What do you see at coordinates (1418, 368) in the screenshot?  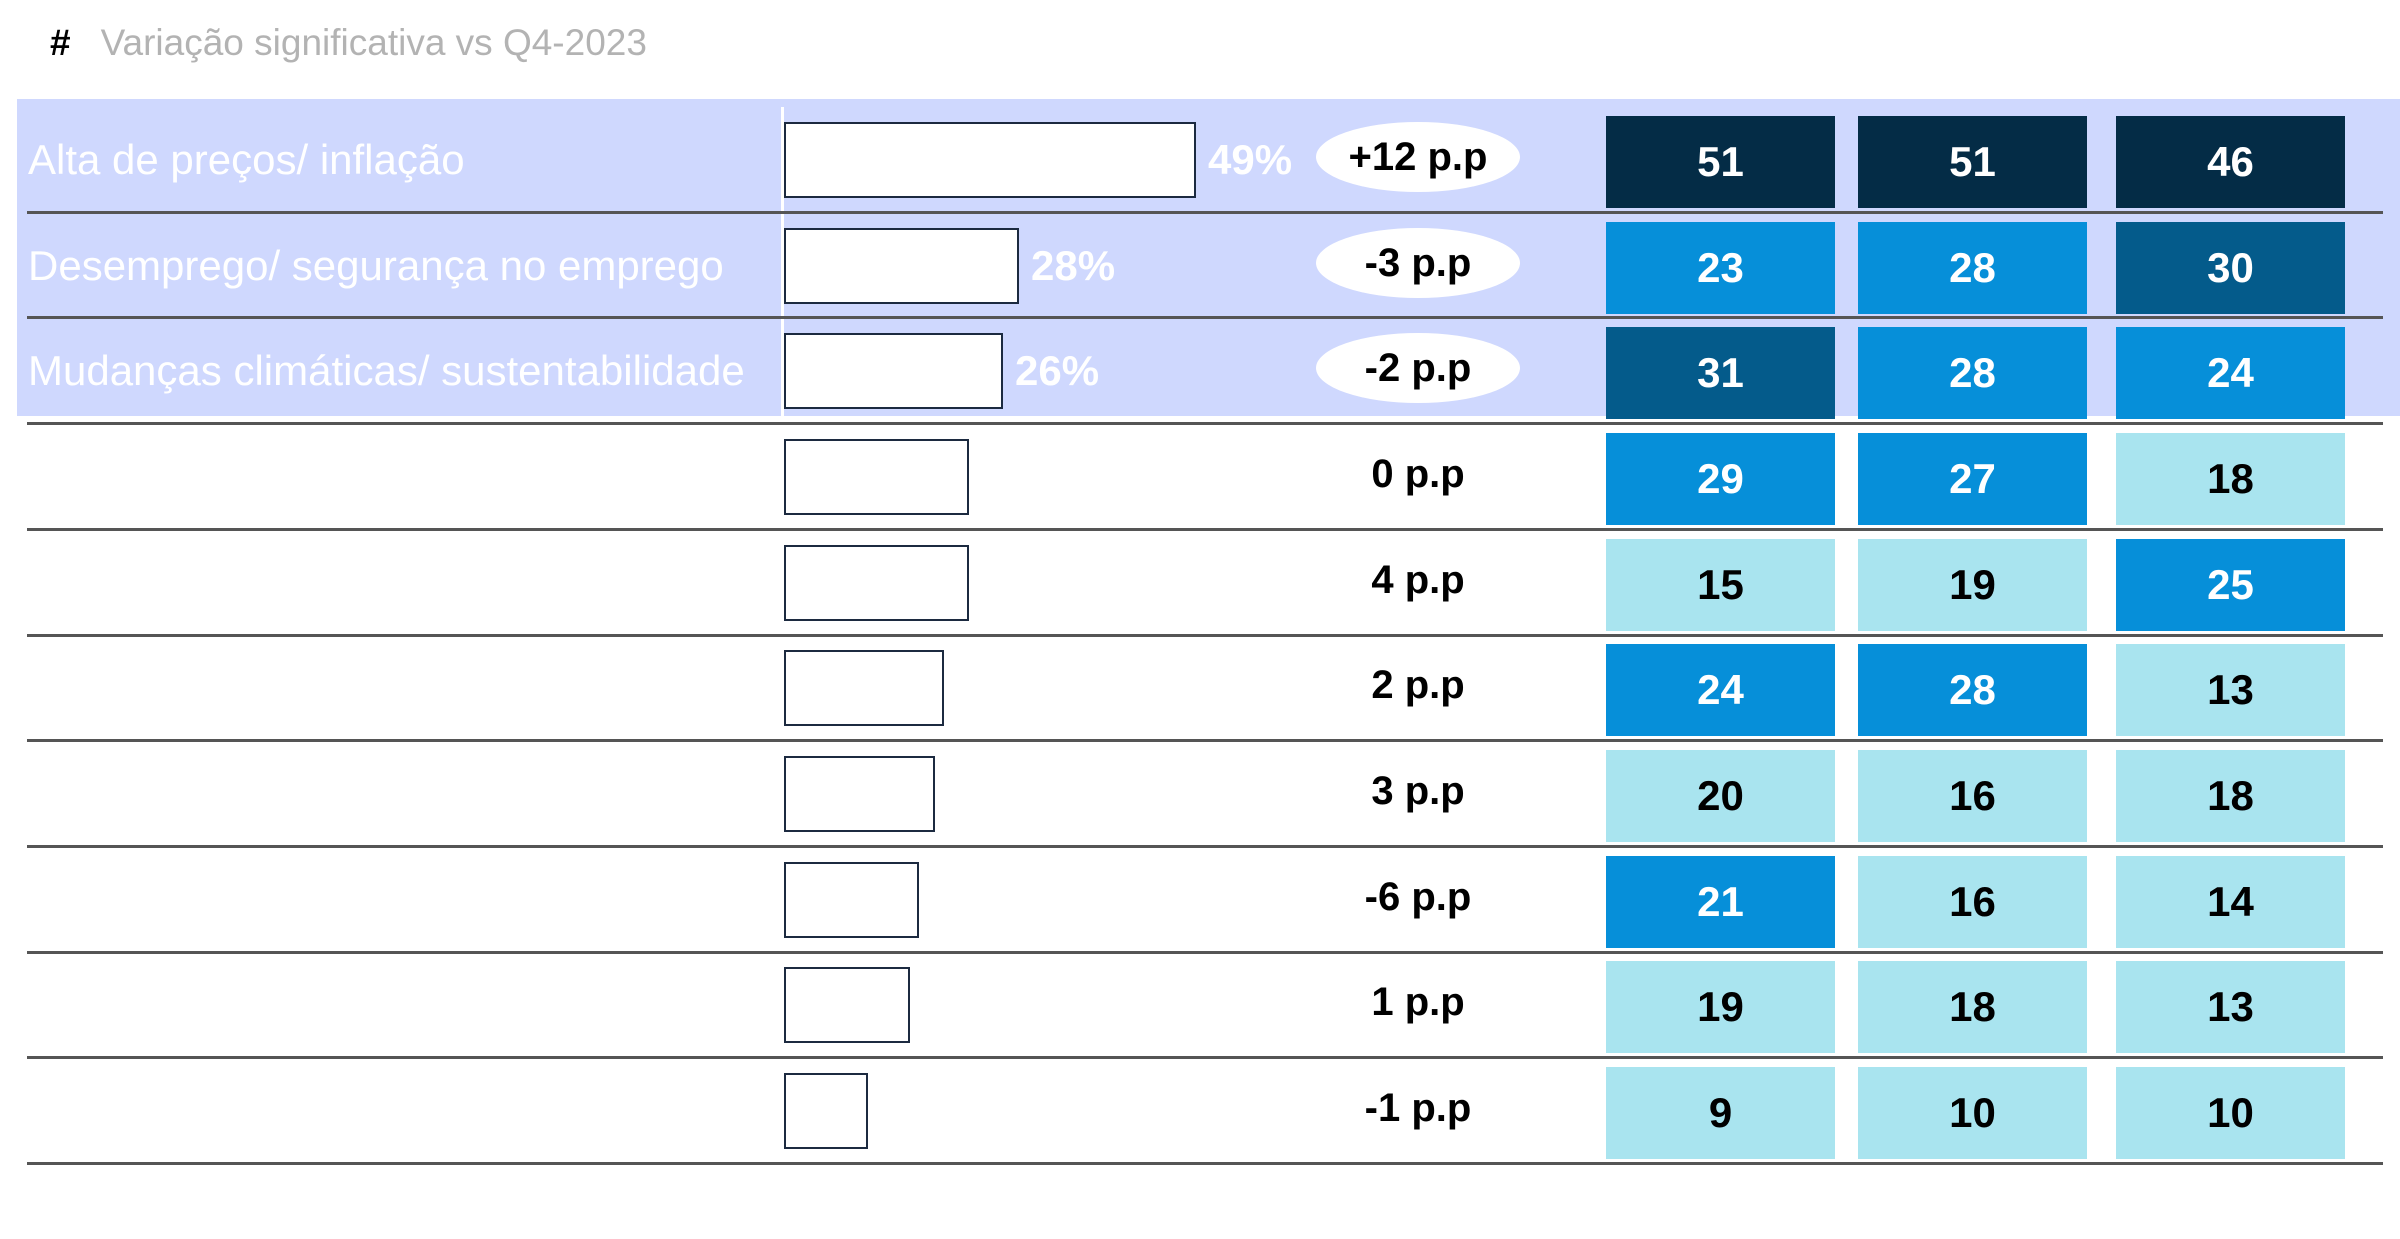 I see `change-badge: -2 p.p` at bounding box center [1418, 368].